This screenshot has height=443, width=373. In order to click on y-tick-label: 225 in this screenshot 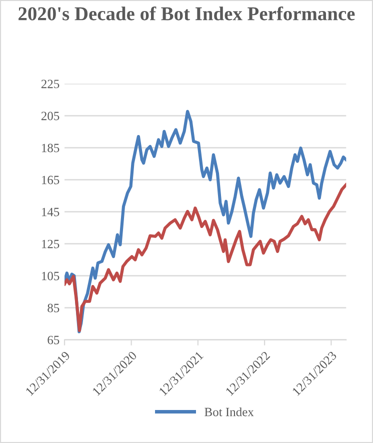, I will do `click(50, 84)`.